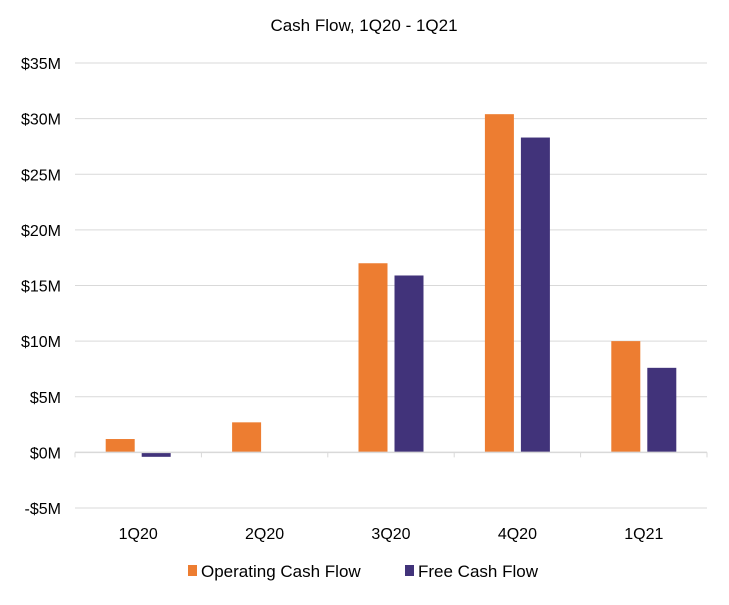 The height and width of the screenshot is (605, 729). Describe the element at coordinates (45, 398) in the screenshot. I see `y-tick-label: $5M` at that location.